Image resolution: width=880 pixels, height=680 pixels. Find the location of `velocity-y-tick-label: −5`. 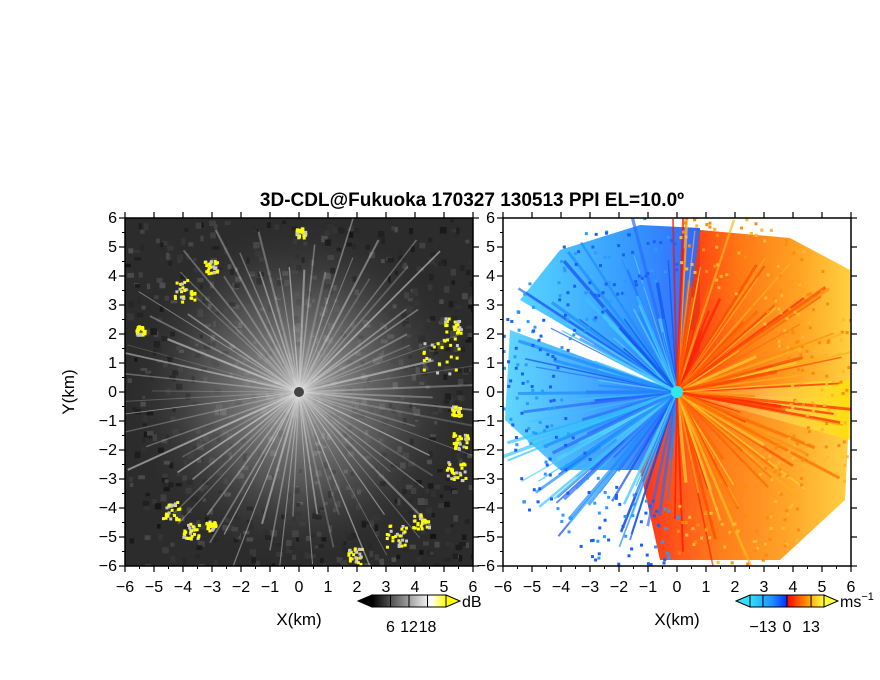

velocity-y-tick-label: −5 is located at coordinates (486, 537).